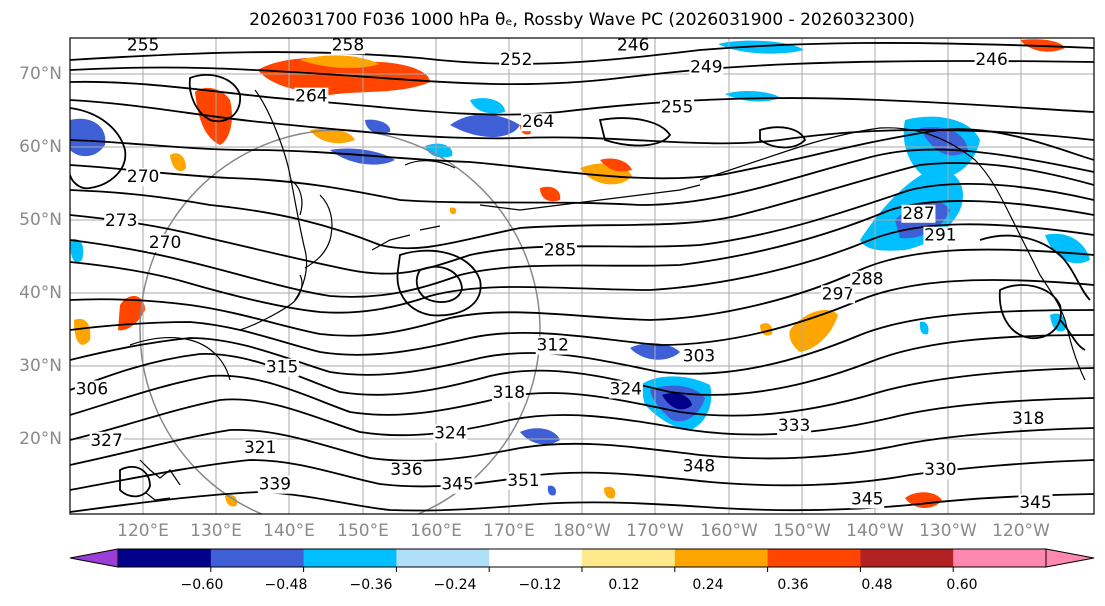  Describe the element at coordinates (802, 531) in the screenshot. I see `lon-label-150w: 150°W` at that location.